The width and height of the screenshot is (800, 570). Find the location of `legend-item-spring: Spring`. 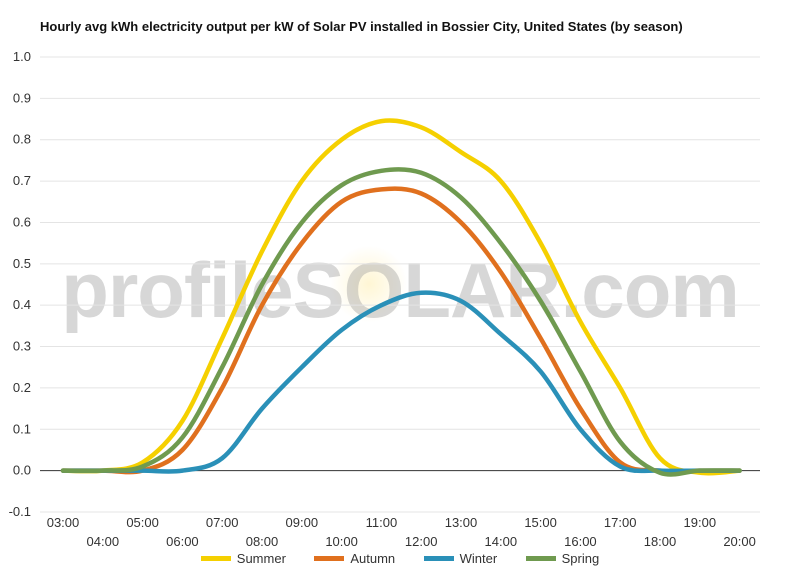

legend-item-spring: Spring is located at coordinates (562, 558).